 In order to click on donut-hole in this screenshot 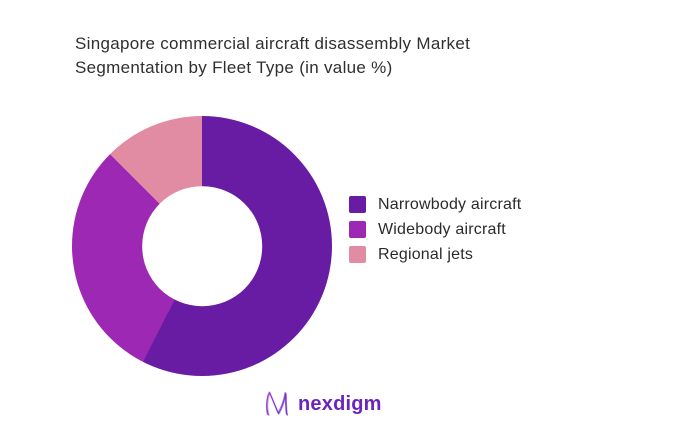, I will do `click(202, 246)`.